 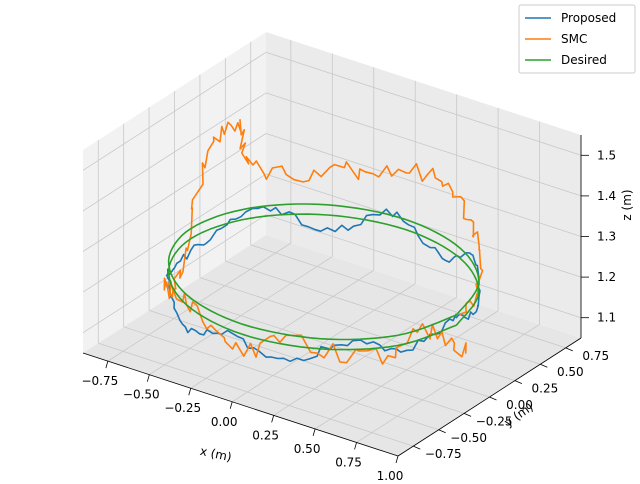 I want to click on y-tick-label-6: 0.75, so click(x=595, y=356).